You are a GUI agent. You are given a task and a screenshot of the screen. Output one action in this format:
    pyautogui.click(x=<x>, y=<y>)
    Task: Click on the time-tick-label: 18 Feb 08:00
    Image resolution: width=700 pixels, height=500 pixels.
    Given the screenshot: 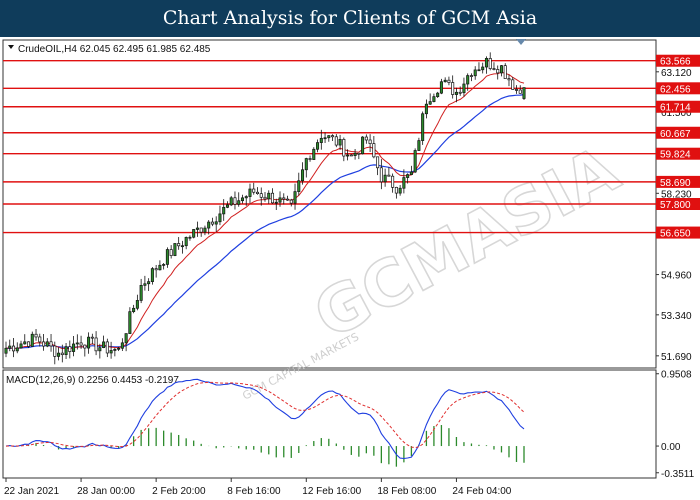 What is the action you would take?
    pyautogui.click(x=406, y=491)
    